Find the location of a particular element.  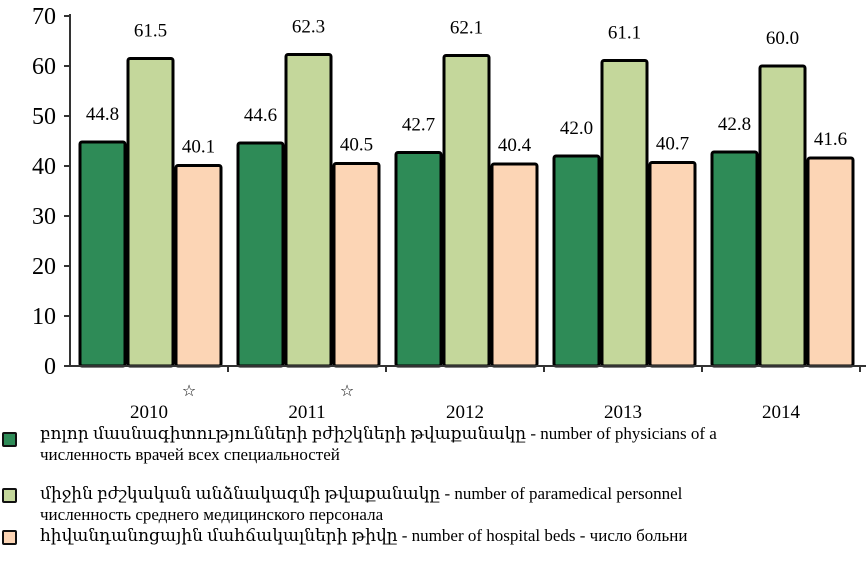

data-label: 44.6 is located at coordinates (260, 115).